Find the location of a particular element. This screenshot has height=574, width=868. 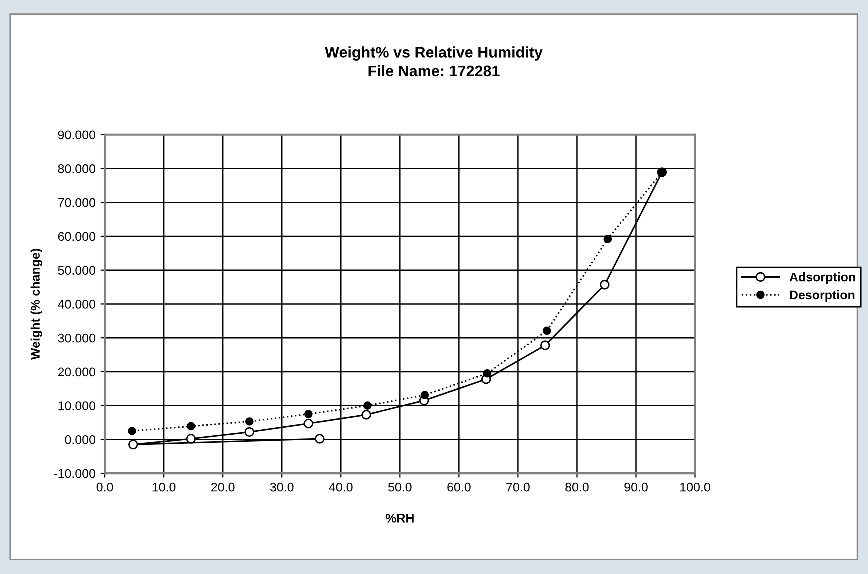

x-tick-label: 40.0 is located at coordinates (341, 487).